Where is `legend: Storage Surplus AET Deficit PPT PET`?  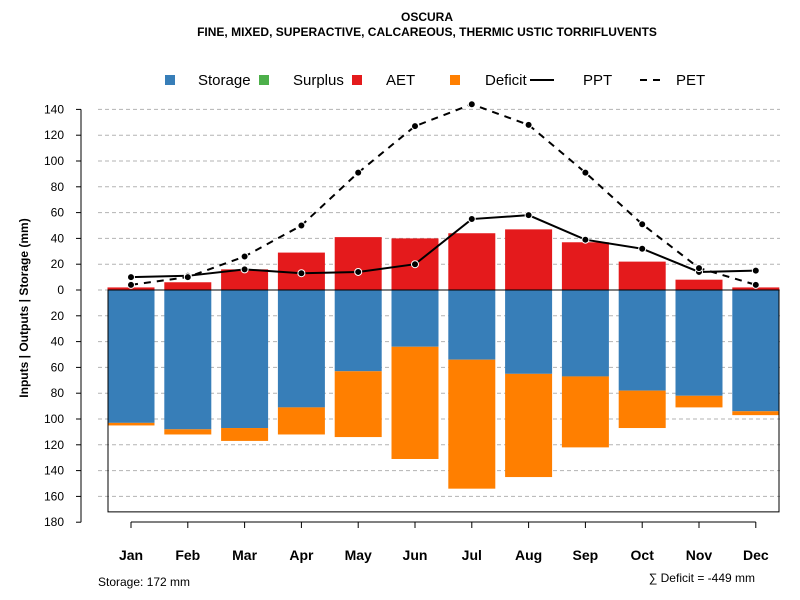 legend: Storage Surplus AET Deficit PPT PET is located at coordinates (435, 80).